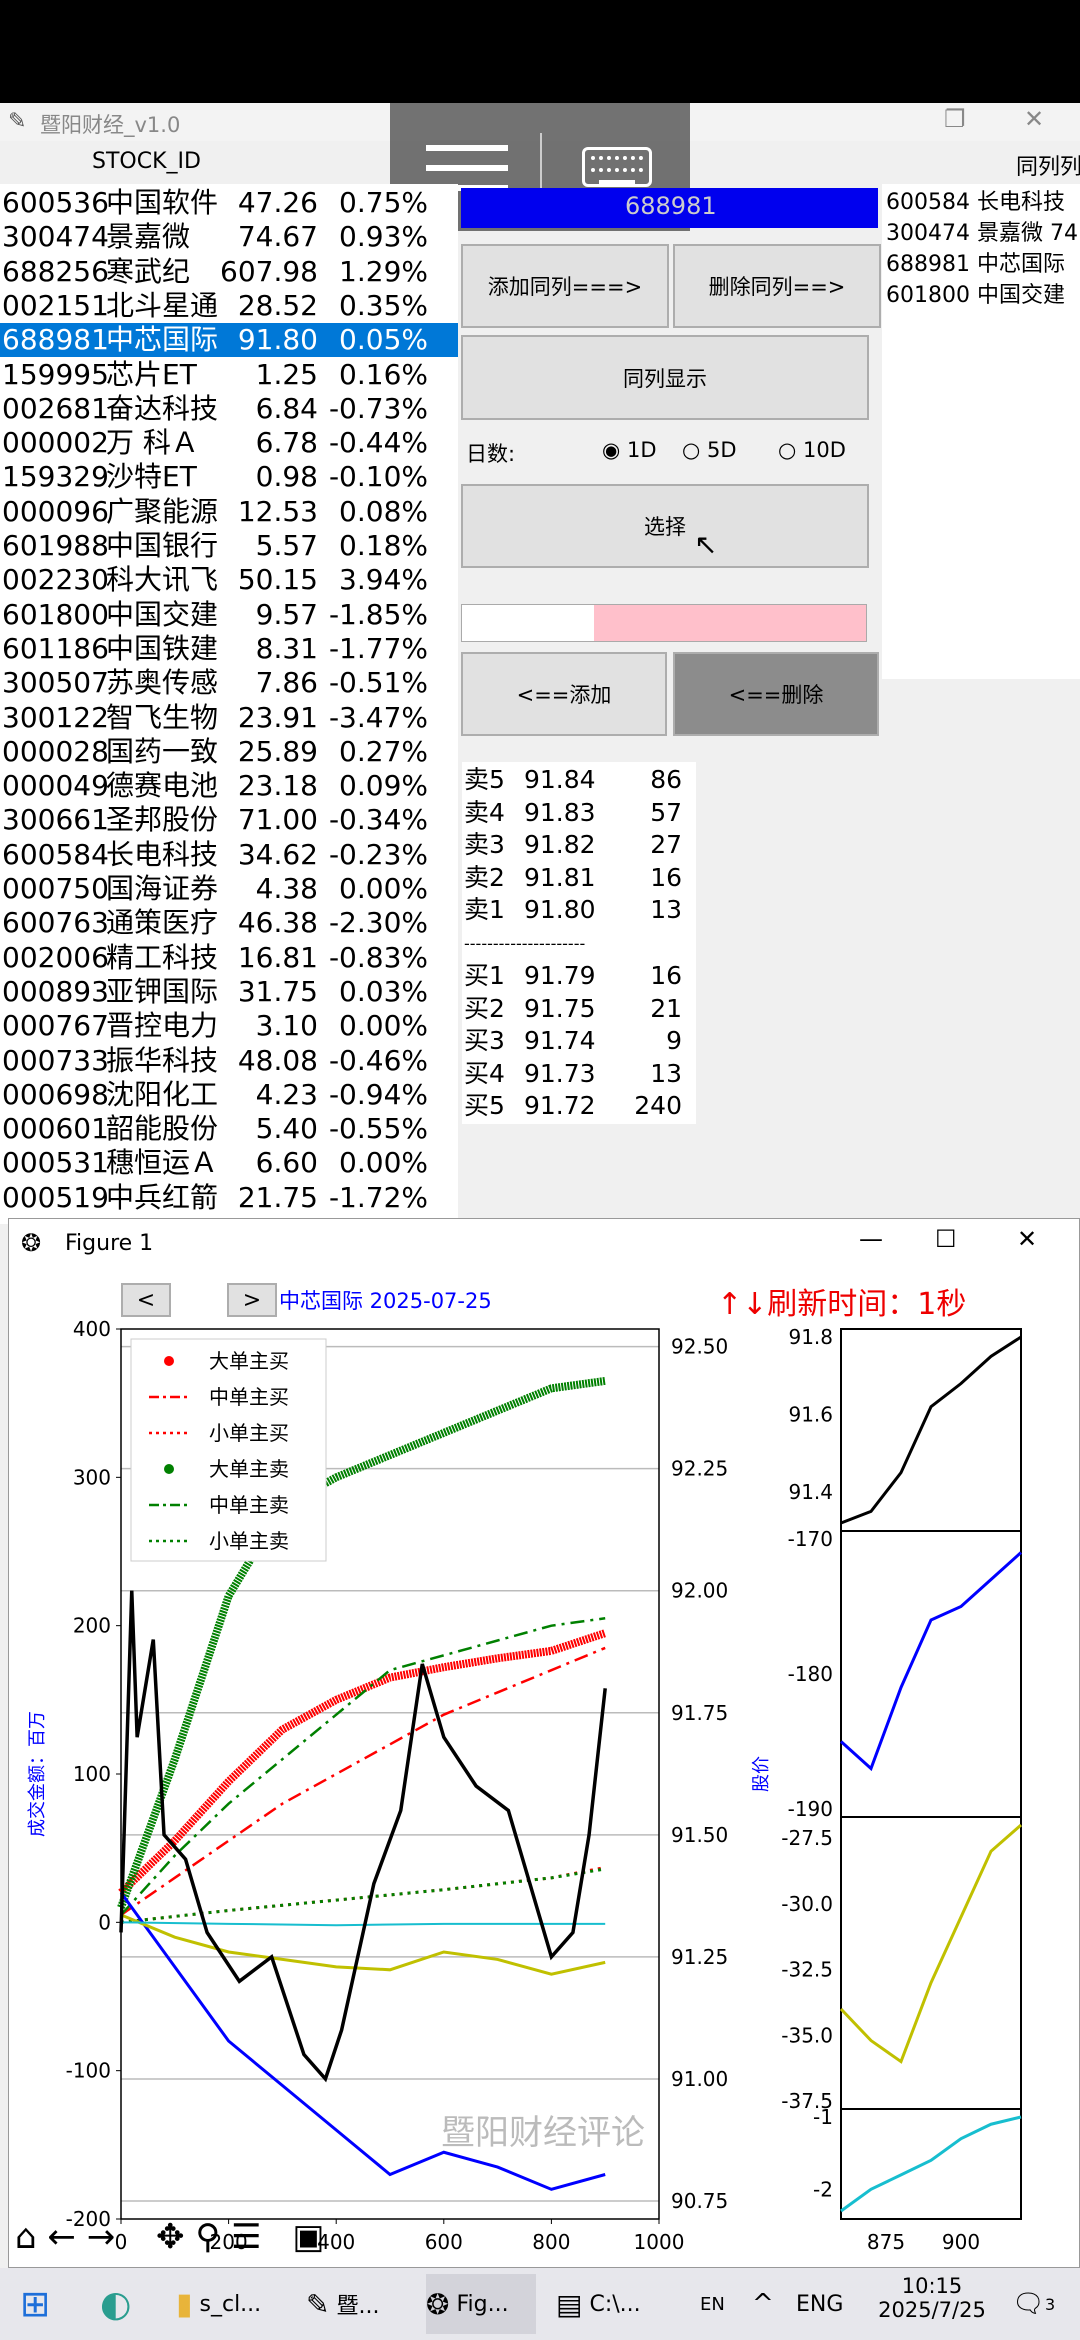  Describe the element at coordinates (229, 512) in the screenshot. I see `stock-row: 000096 广聚能源 12.53 0.08%` at that location.